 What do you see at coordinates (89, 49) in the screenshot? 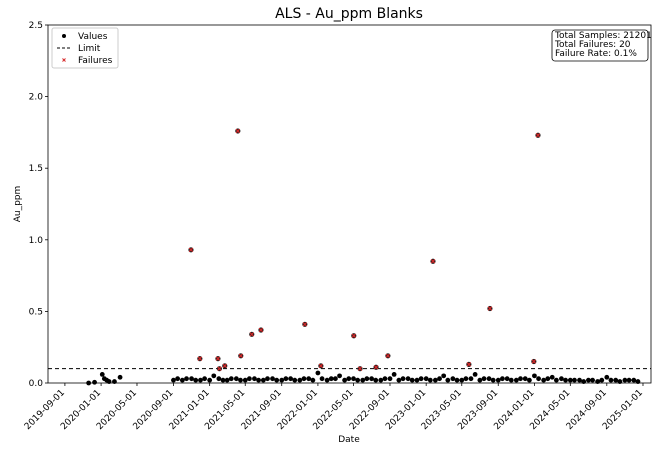
I see `legend-label: Limit` at bounding box center [89, 49].